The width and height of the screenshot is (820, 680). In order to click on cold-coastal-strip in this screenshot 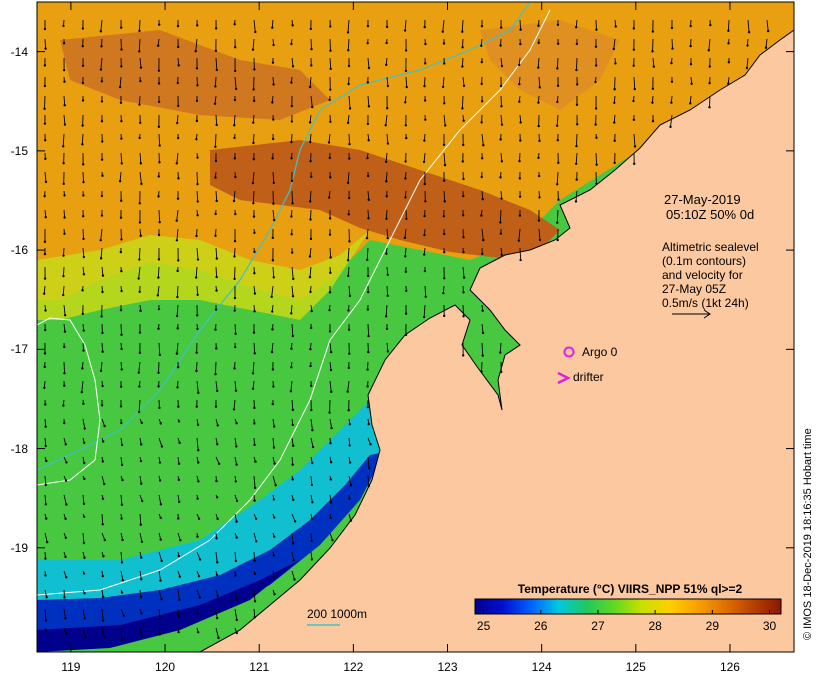, I will do `click(211, 552)`.